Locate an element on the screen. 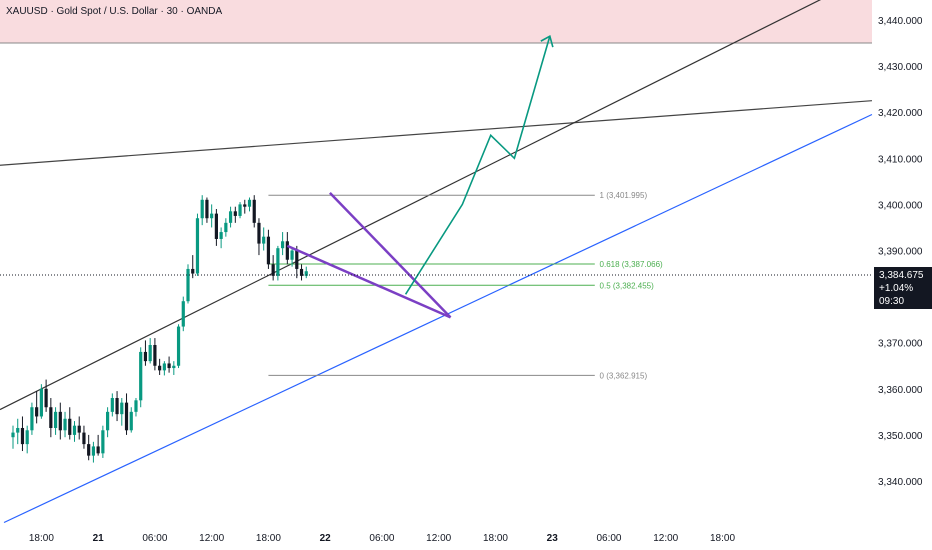 The width and height of the screenshot is (932, 550). x-axis-tick-label: 22 is located at coordinates (326, 538).